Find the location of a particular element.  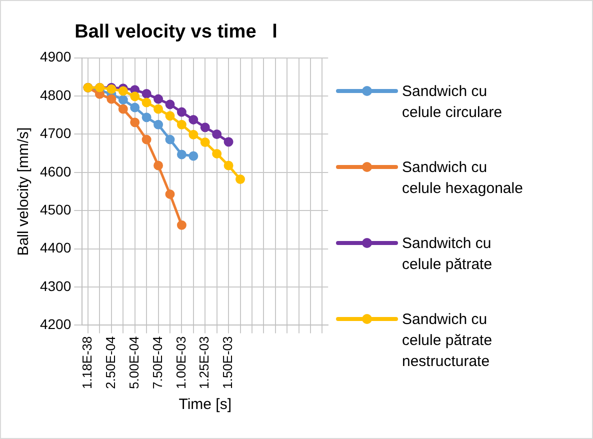

y-tick-label: 4200 is located at coordinates (56, 324).